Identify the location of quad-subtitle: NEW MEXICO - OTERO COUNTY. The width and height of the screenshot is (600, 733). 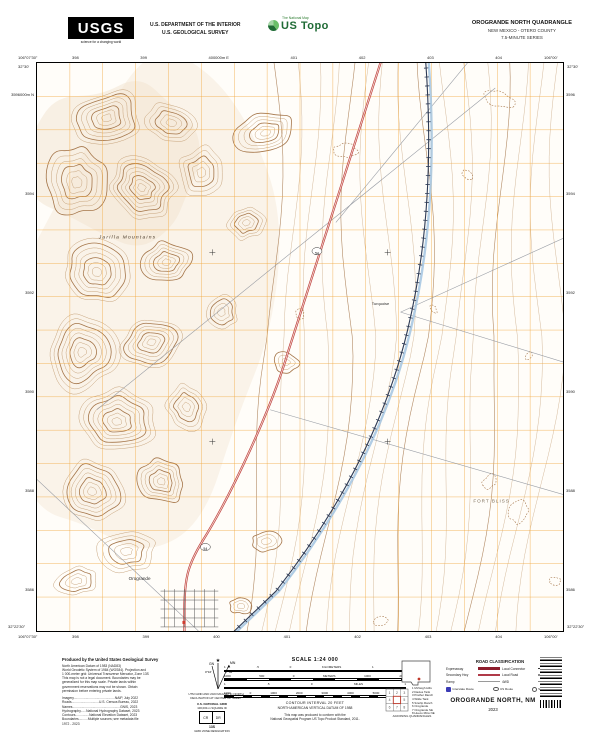
(522, 30).